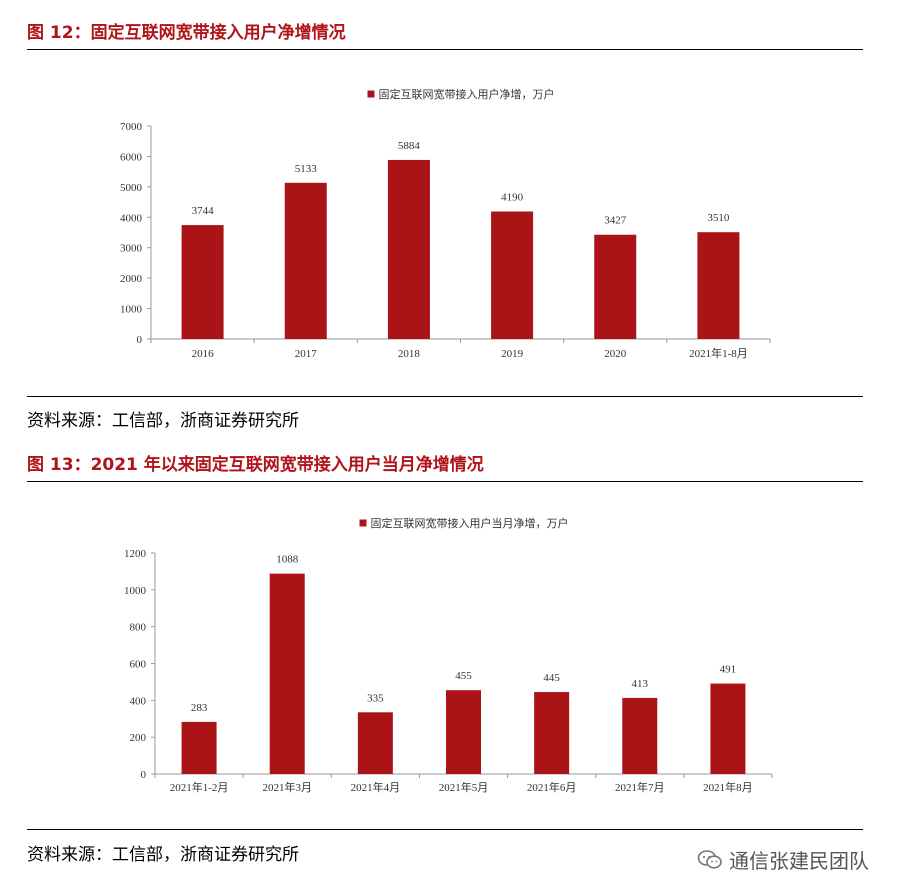 The width and height of the screenshot is (899, 896). What do you see at coordinates (138, 738) in the screenshot?
I see `y-tick-label: 200` at bounding box center [138, 738].